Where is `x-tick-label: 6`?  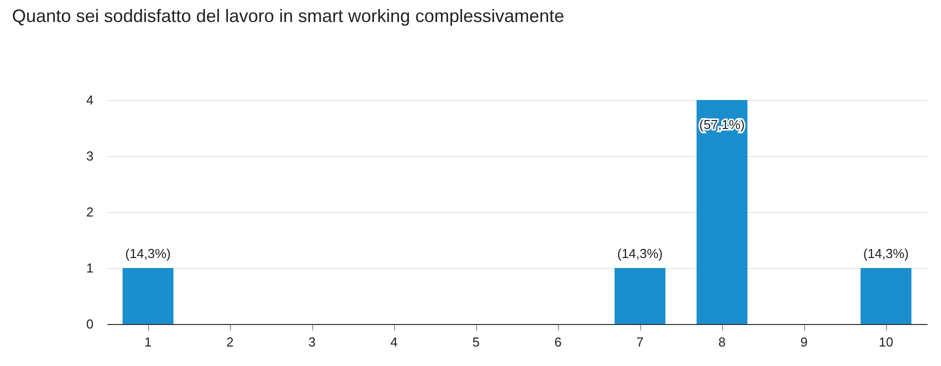 x-tick-label: 6 is located at coordinates (558, 342).